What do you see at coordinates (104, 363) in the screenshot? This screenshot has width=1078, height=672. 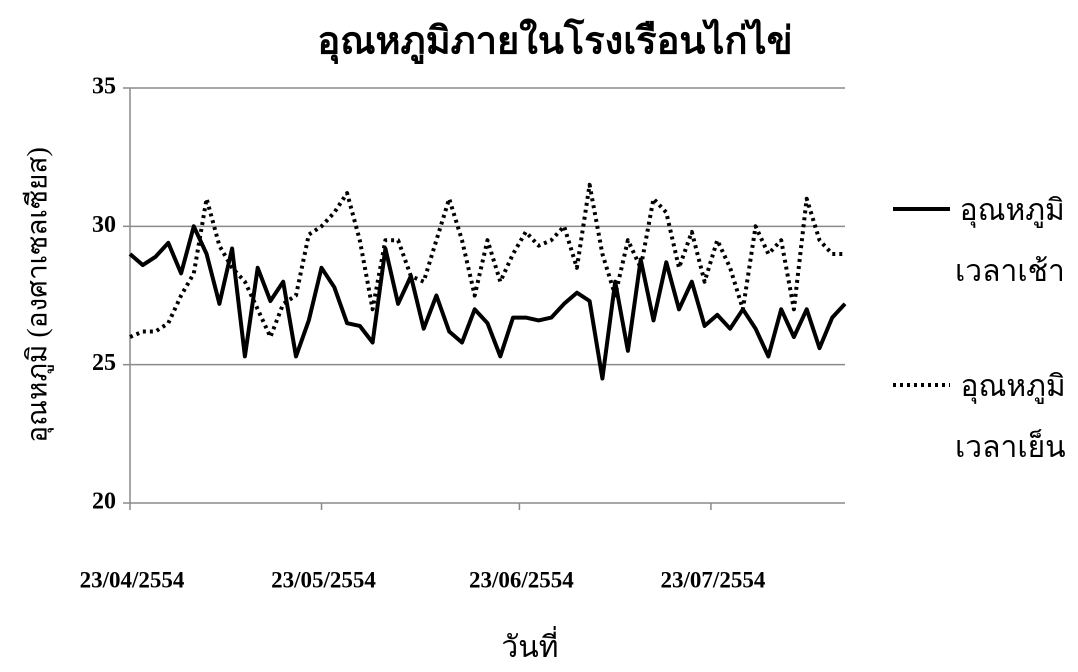 I see `y-tick-label: 25` at bounding box center [104, 363].